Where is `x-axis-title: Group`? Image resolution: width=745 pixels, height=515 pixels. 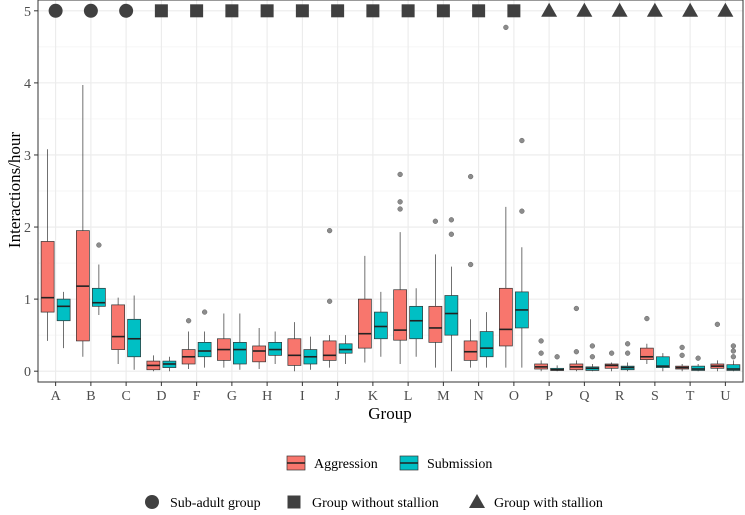 x-axis-title: Group is located at coordinates (389, 413).